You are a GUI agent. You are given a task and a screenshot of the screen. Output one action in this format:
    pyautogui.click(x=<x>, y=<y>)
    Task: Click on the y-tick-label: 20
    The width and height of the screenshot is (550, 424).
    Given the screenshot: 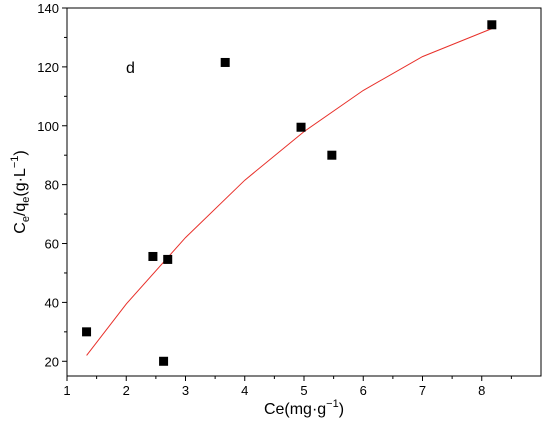 What is the action you would take?
    pyautogui.click(x=52, y=361)
    